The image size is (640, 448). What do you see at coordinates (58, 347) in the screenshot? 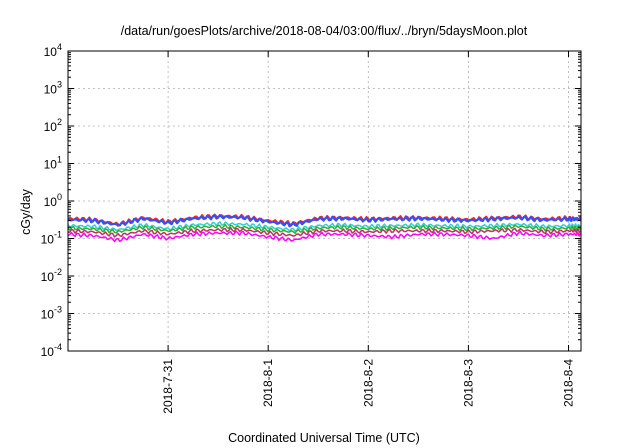
I see `y-tick-exponent: -4` at bounding box center [58, 347].